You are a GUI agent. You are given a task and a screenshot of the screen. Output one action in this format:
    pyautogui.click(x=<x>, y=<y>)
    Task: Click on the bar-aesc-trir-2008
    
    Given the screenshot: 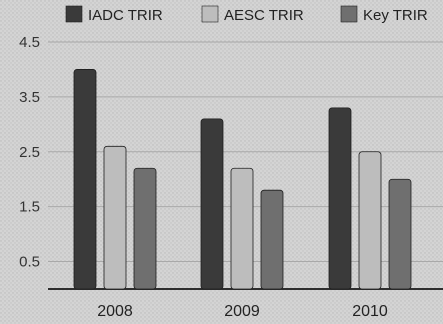 What is the action you would take?
    pyautogui.click(x=115, y=217)
    